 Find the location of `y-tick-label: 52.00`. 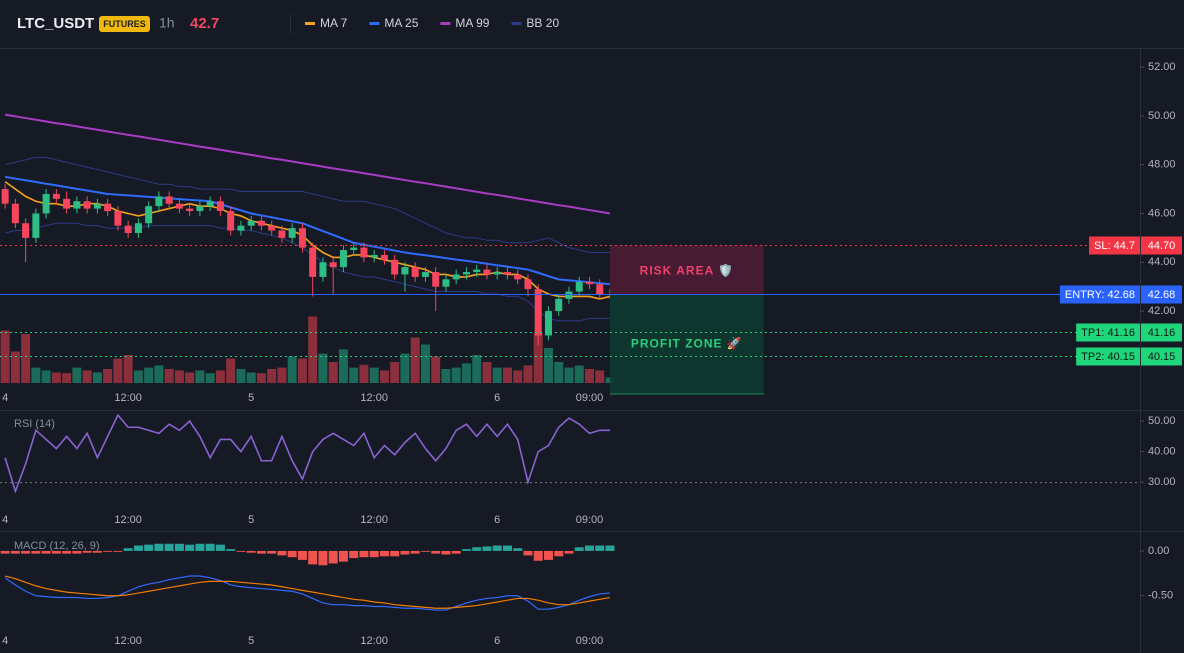

y-tick-label: 52.00 is located at coordinates (1162, 67).